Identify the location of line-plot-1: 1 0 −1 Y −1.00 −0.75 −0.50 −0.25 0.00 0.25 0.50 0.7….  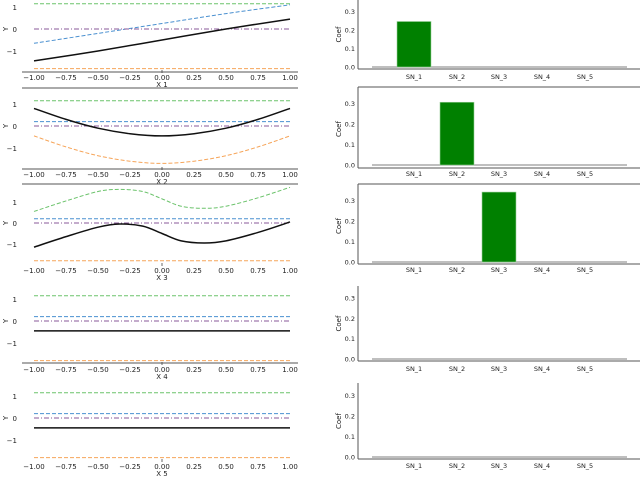
(150, 46).